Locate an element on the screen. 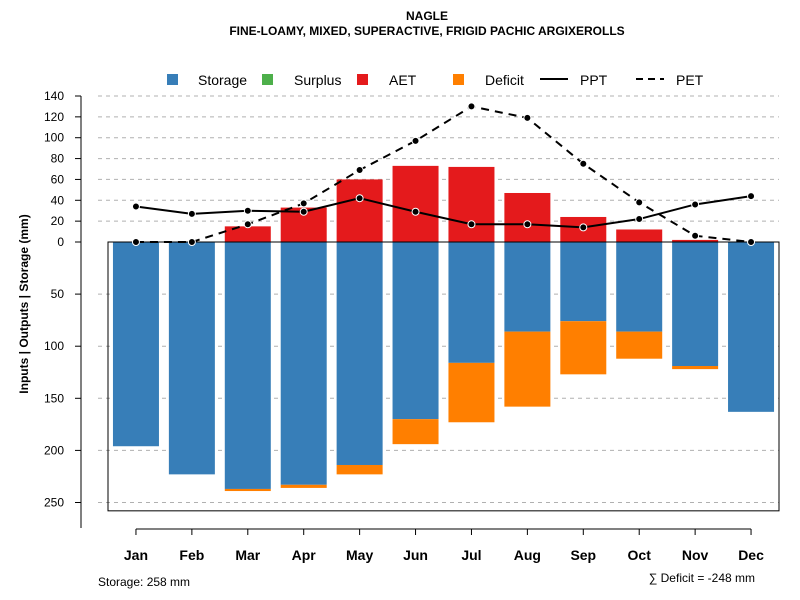 The width and height of the screenshot is (800, 600). y-tick-label: 20 is located at coordinates (58, 221).